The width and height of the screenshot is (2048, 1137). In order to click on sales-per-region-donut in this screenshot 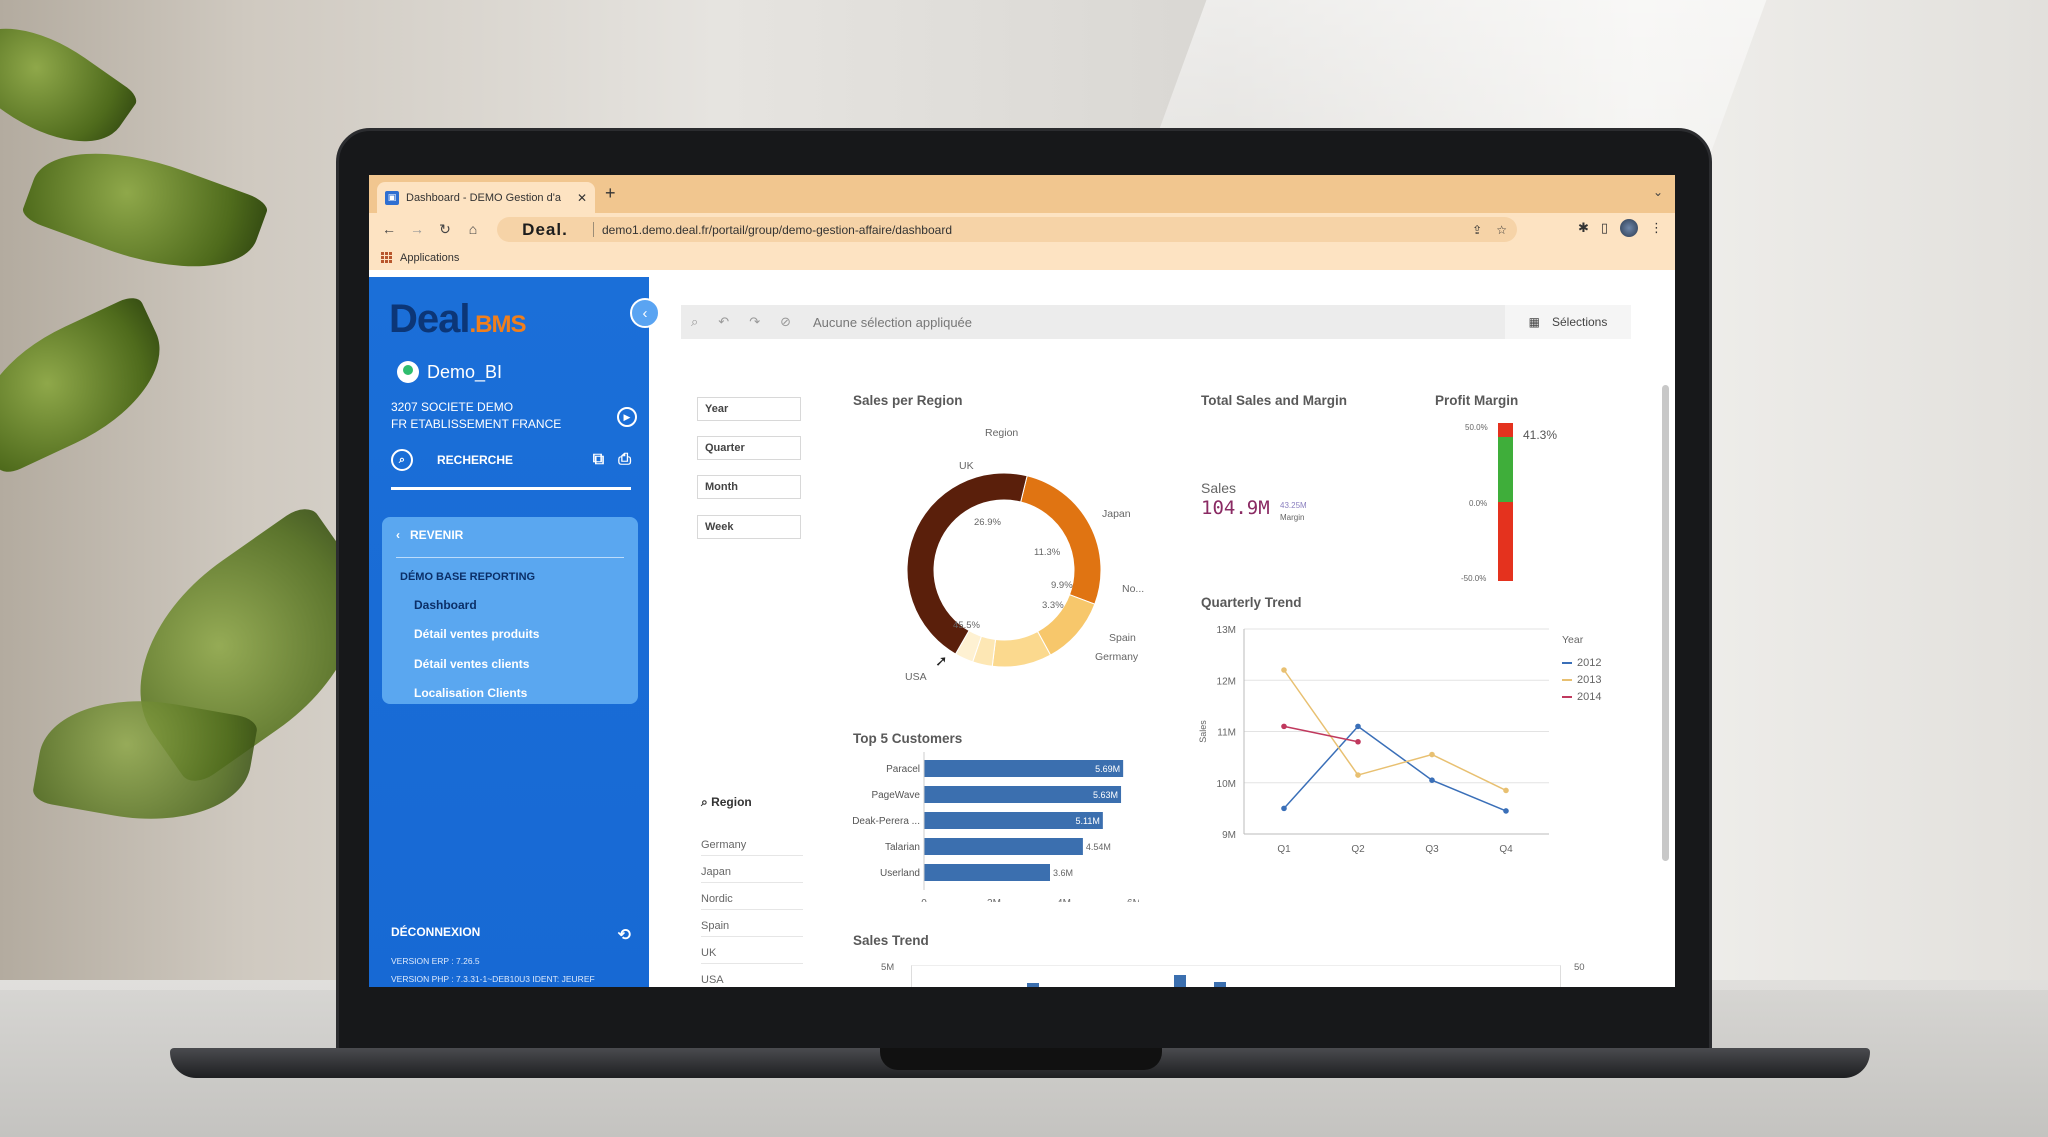, I will do `click(1004, 570)`.